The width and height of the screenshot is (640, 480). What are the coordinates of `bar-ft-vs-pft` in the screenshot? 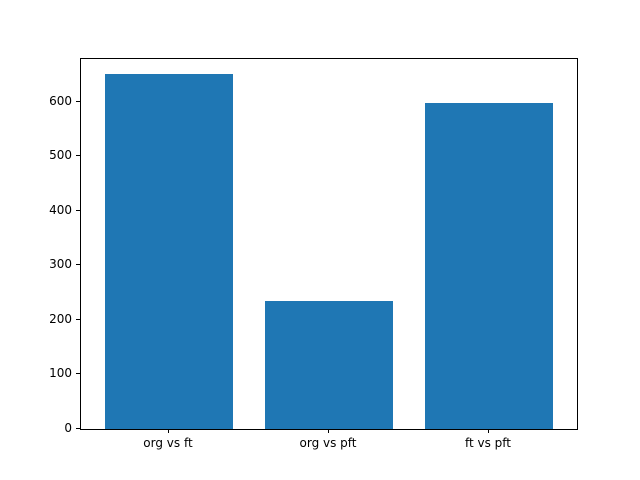 It's located at (489, 265).